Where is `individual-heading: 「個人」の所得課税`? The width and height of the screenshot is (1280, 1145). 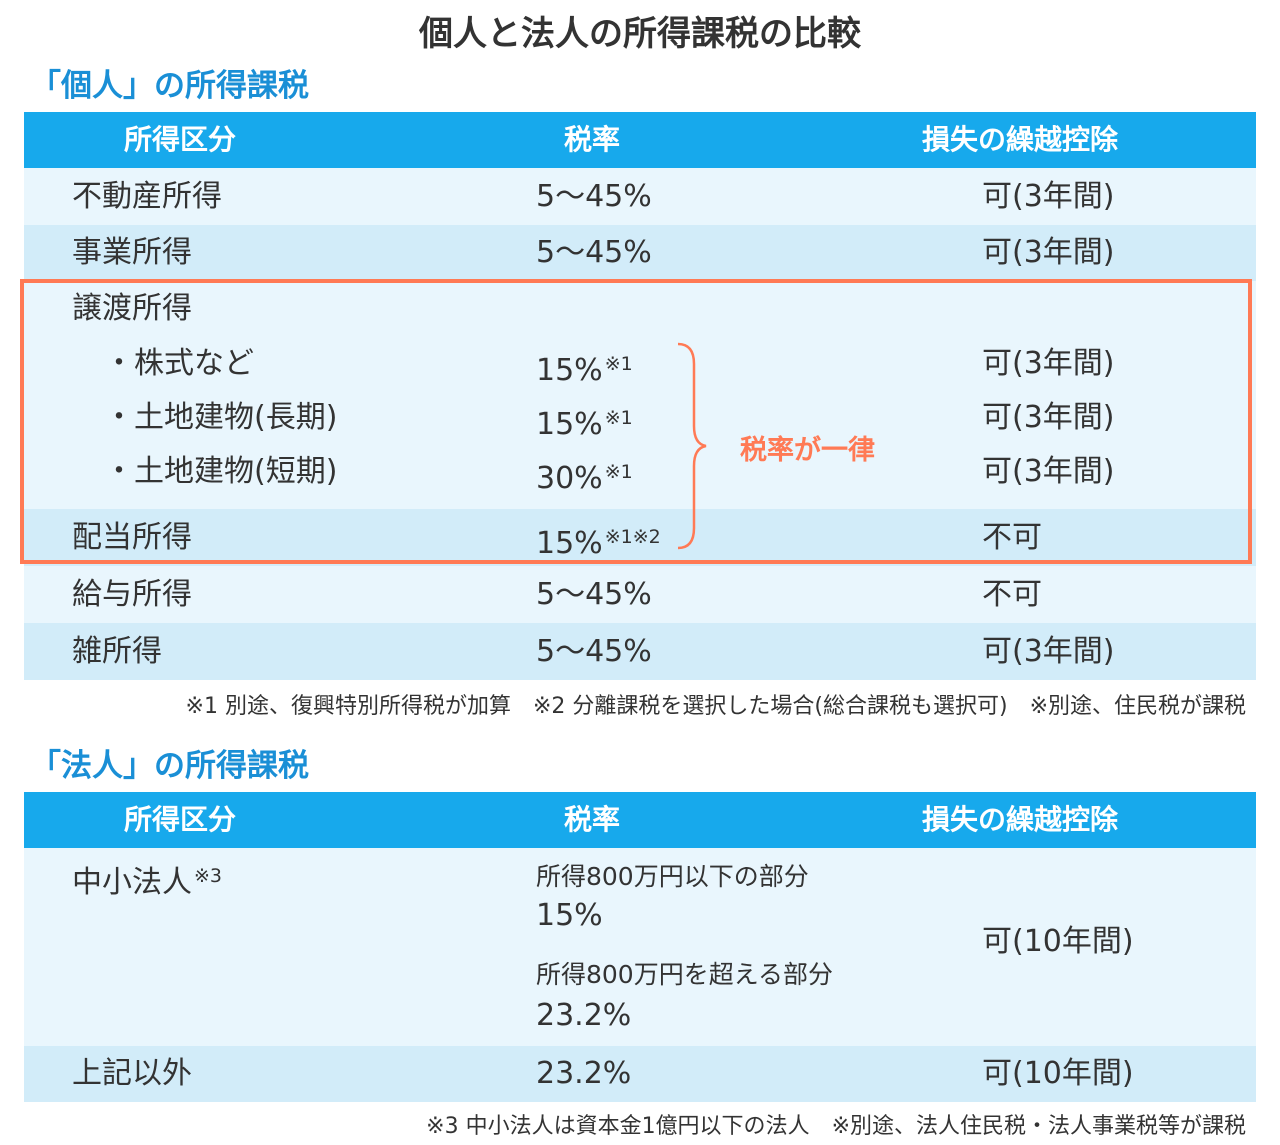 individual-heading: 「個人」の所得課税 is located at coordinates (169, 86).